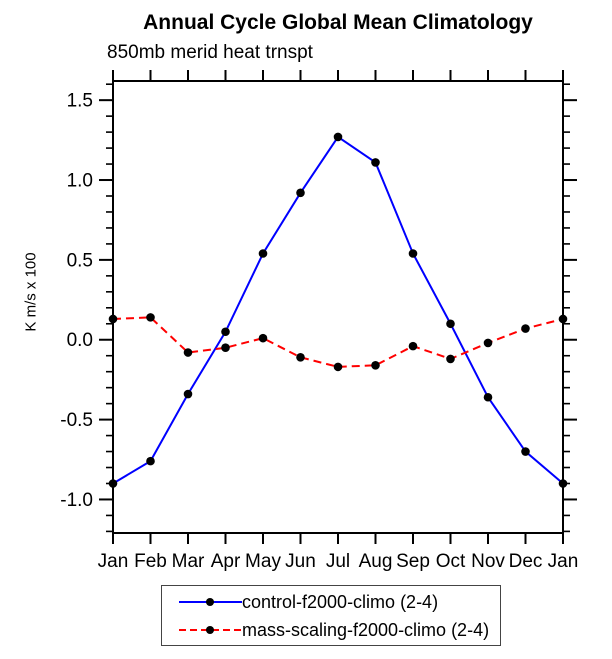 The image size is (612, 659). Describe the element at coordinates (150, 561) in the screenshot. I see `x-tick-label: Feb` at that location.